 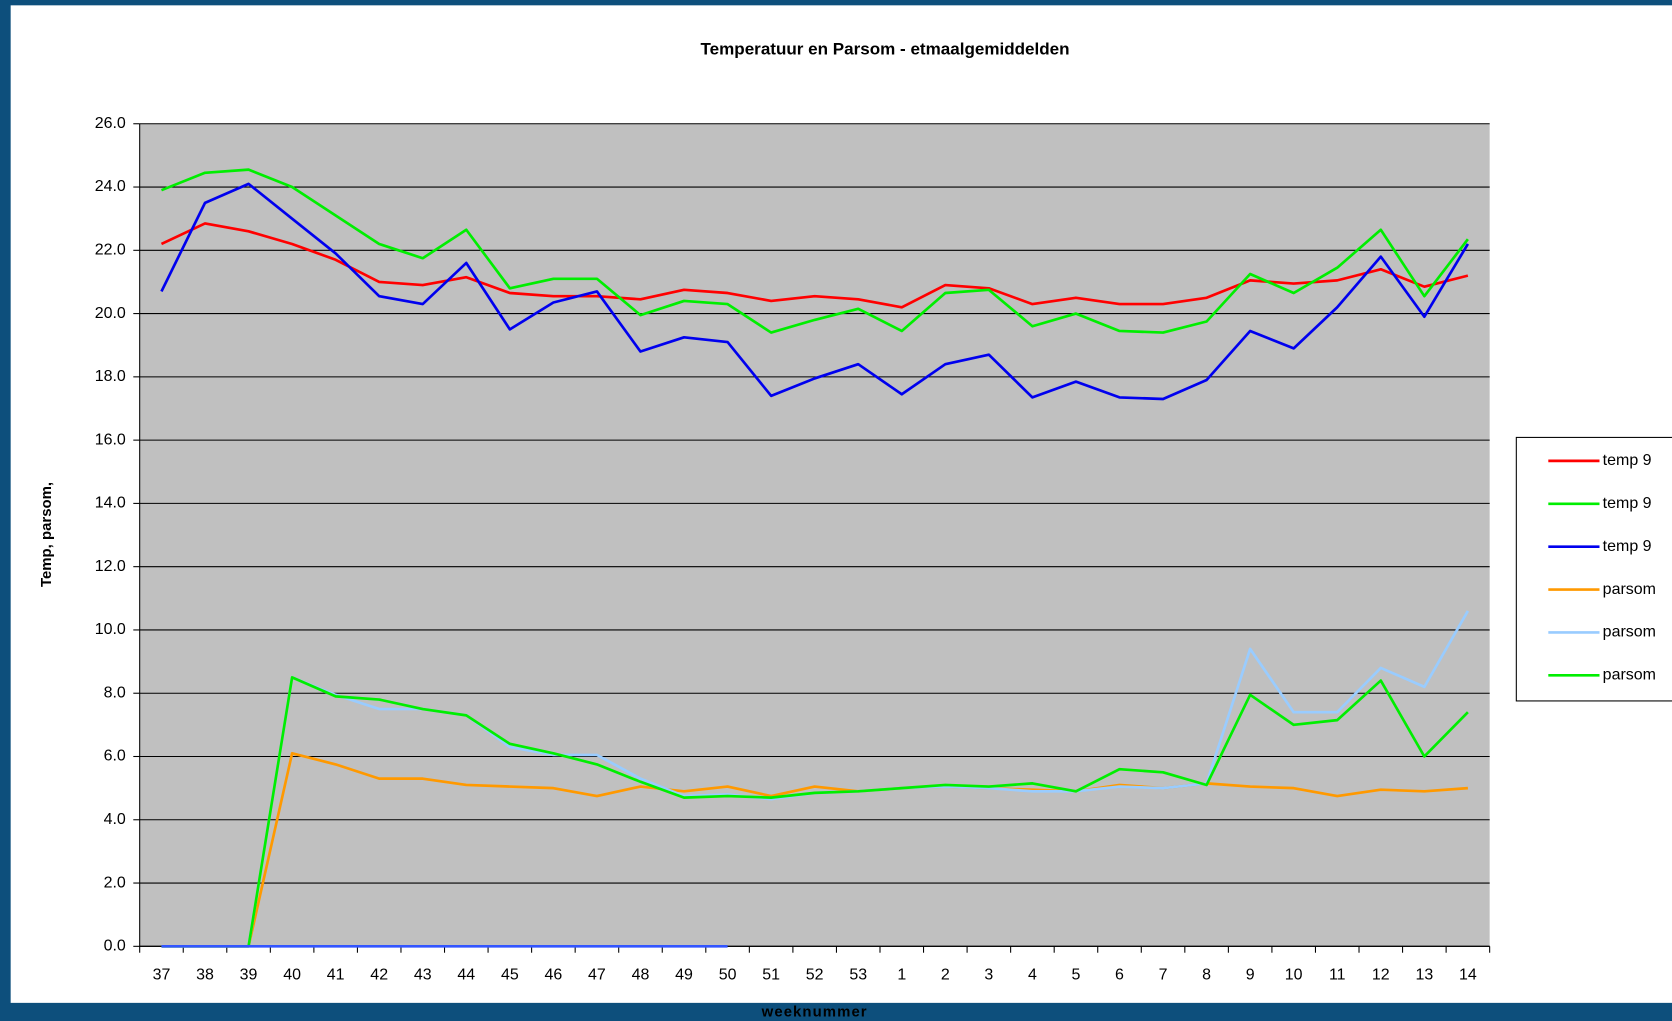 What do you see at coordinates (46, 534) in the screenshot?
I see `y-axis-label: Temp, parsom,` at bounding box center [46, 534].